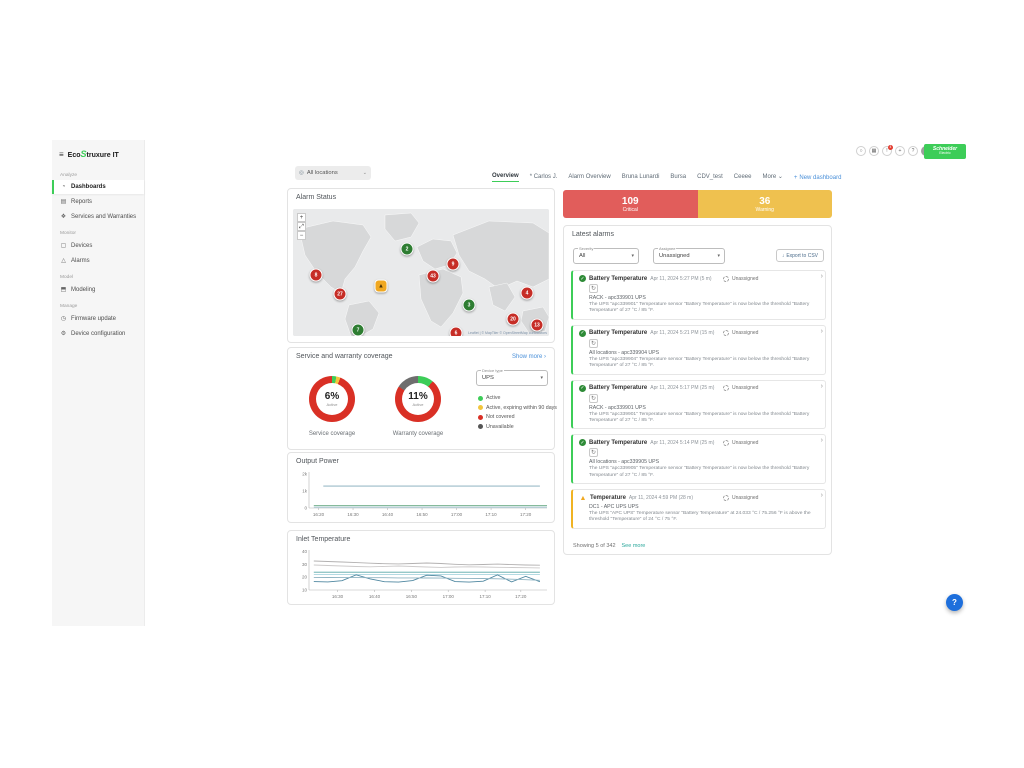 This screenshot has width=1024, height=768. Describe the element at coordinates (98, 260) in the screenshot. I see `sidebar-item-alarms: △ Alarms` at that location.